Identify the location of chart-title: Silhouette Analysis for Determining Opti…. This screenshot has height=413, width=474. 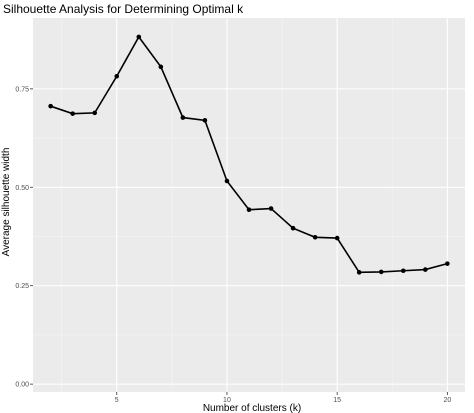
(123, 9).